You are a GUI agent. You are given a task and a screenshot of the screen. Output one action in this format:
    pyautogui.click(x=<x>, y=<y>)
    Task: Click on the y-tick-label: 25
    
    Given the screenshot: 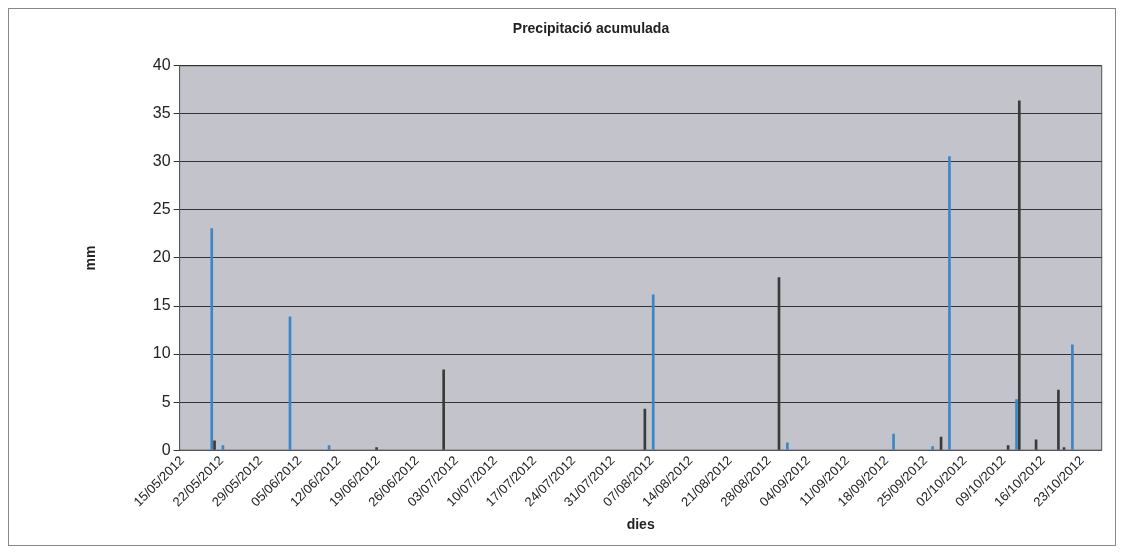 What is the action you would take?
    pyautogui.click(x=161, y=209)
    